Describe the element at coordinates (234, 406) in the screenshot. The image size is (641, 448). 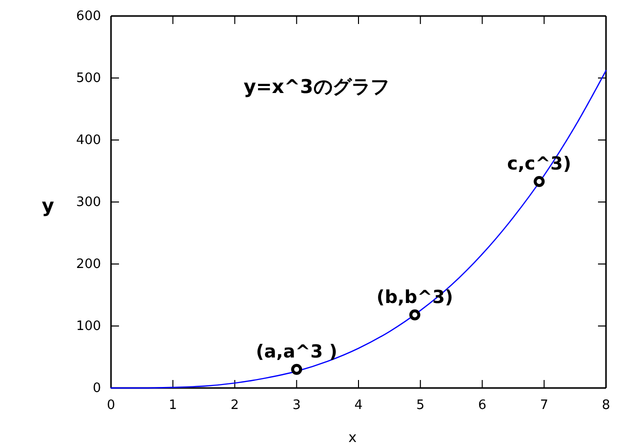
I see `x-tick-label: 2` at that location.